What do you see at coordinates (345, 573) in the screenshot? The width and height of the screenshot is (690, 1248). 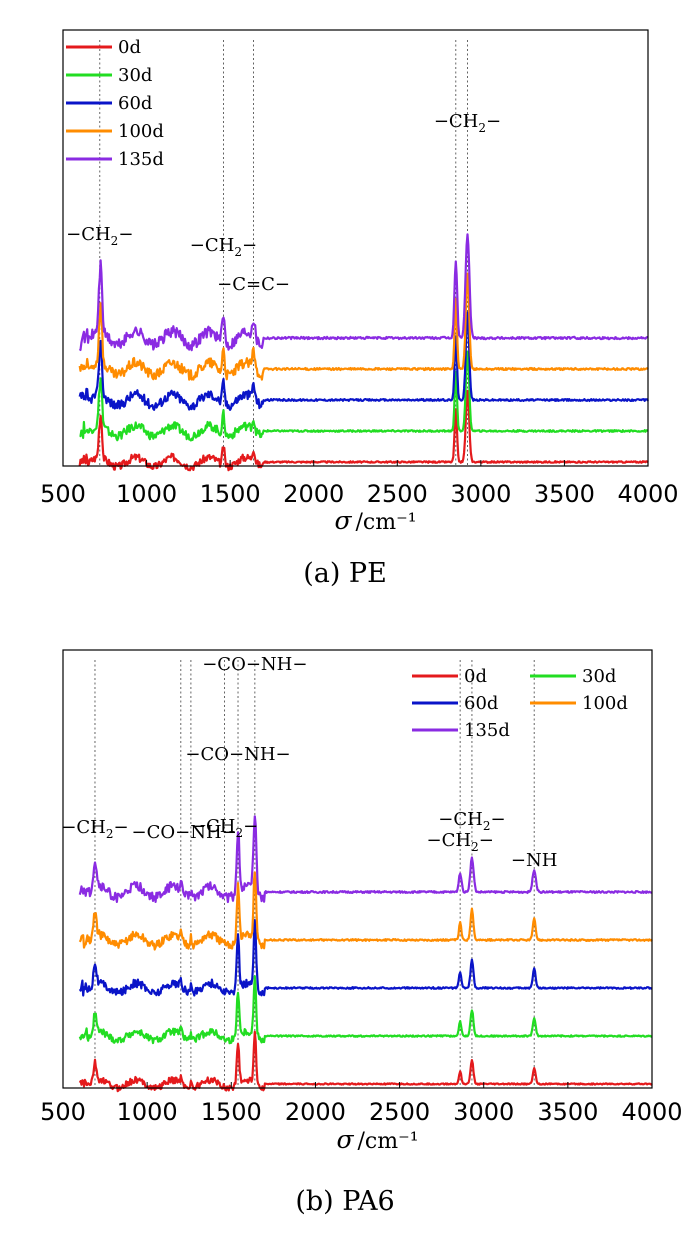 I see `panel-caption: (a) PE` at bounding box center [345, 573].